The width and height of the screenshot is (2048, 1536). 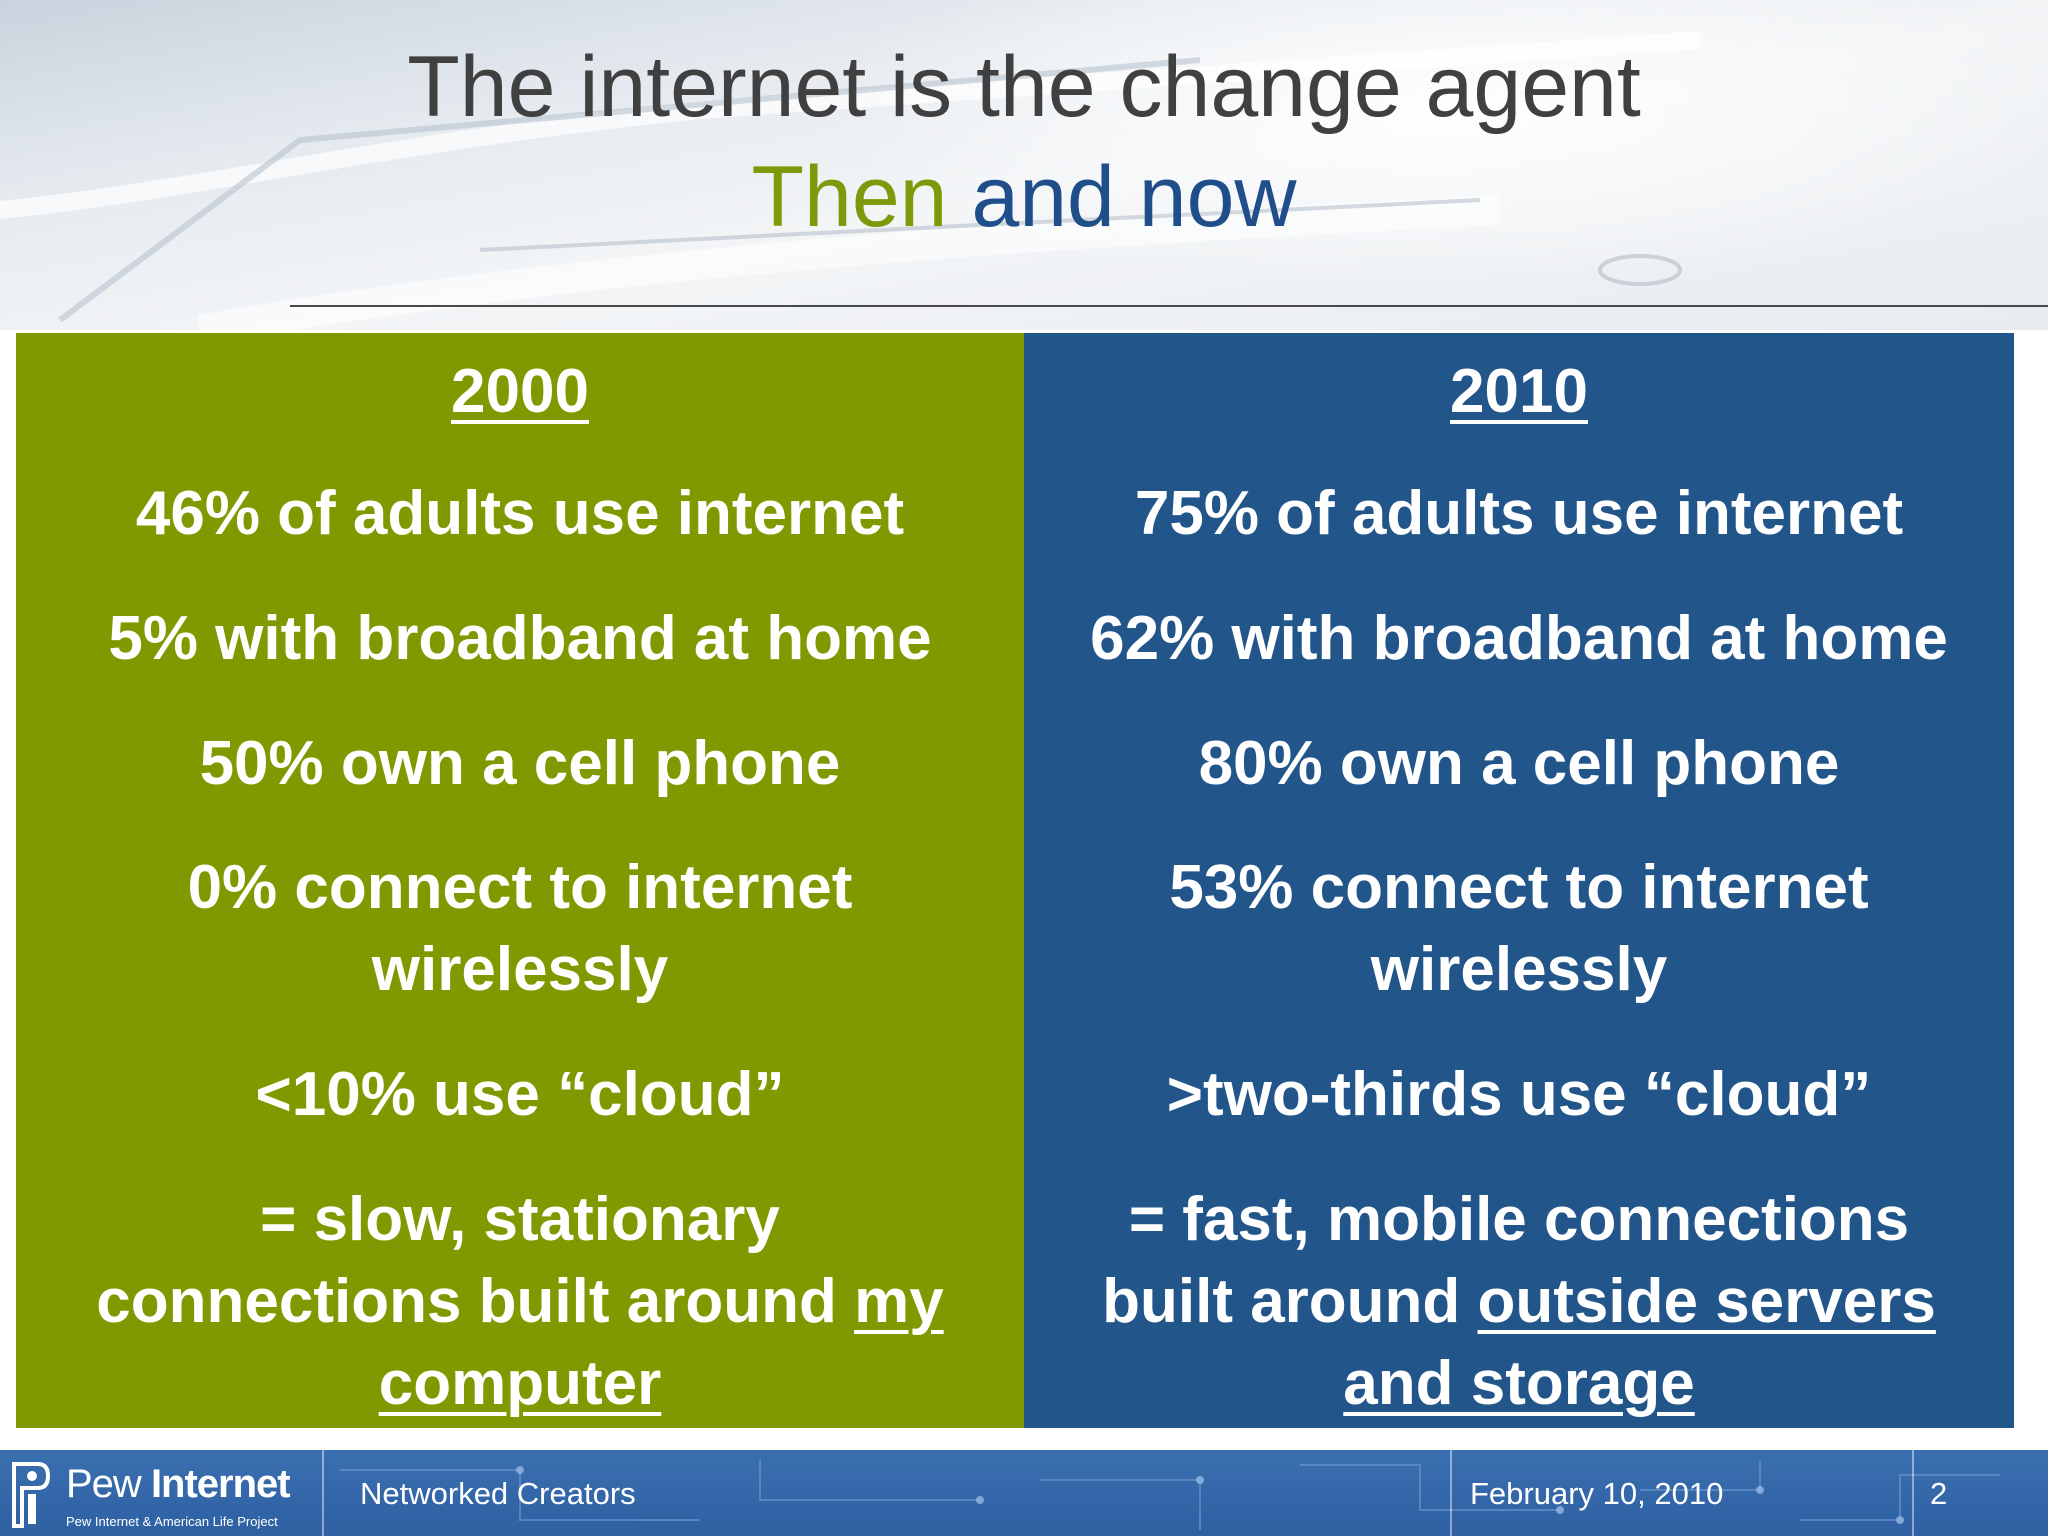 What do you see at coordinates (1170, 1495) in the screenshot?
I see `circuit-pattern-graphic` at bounding box center [1170, 1495].